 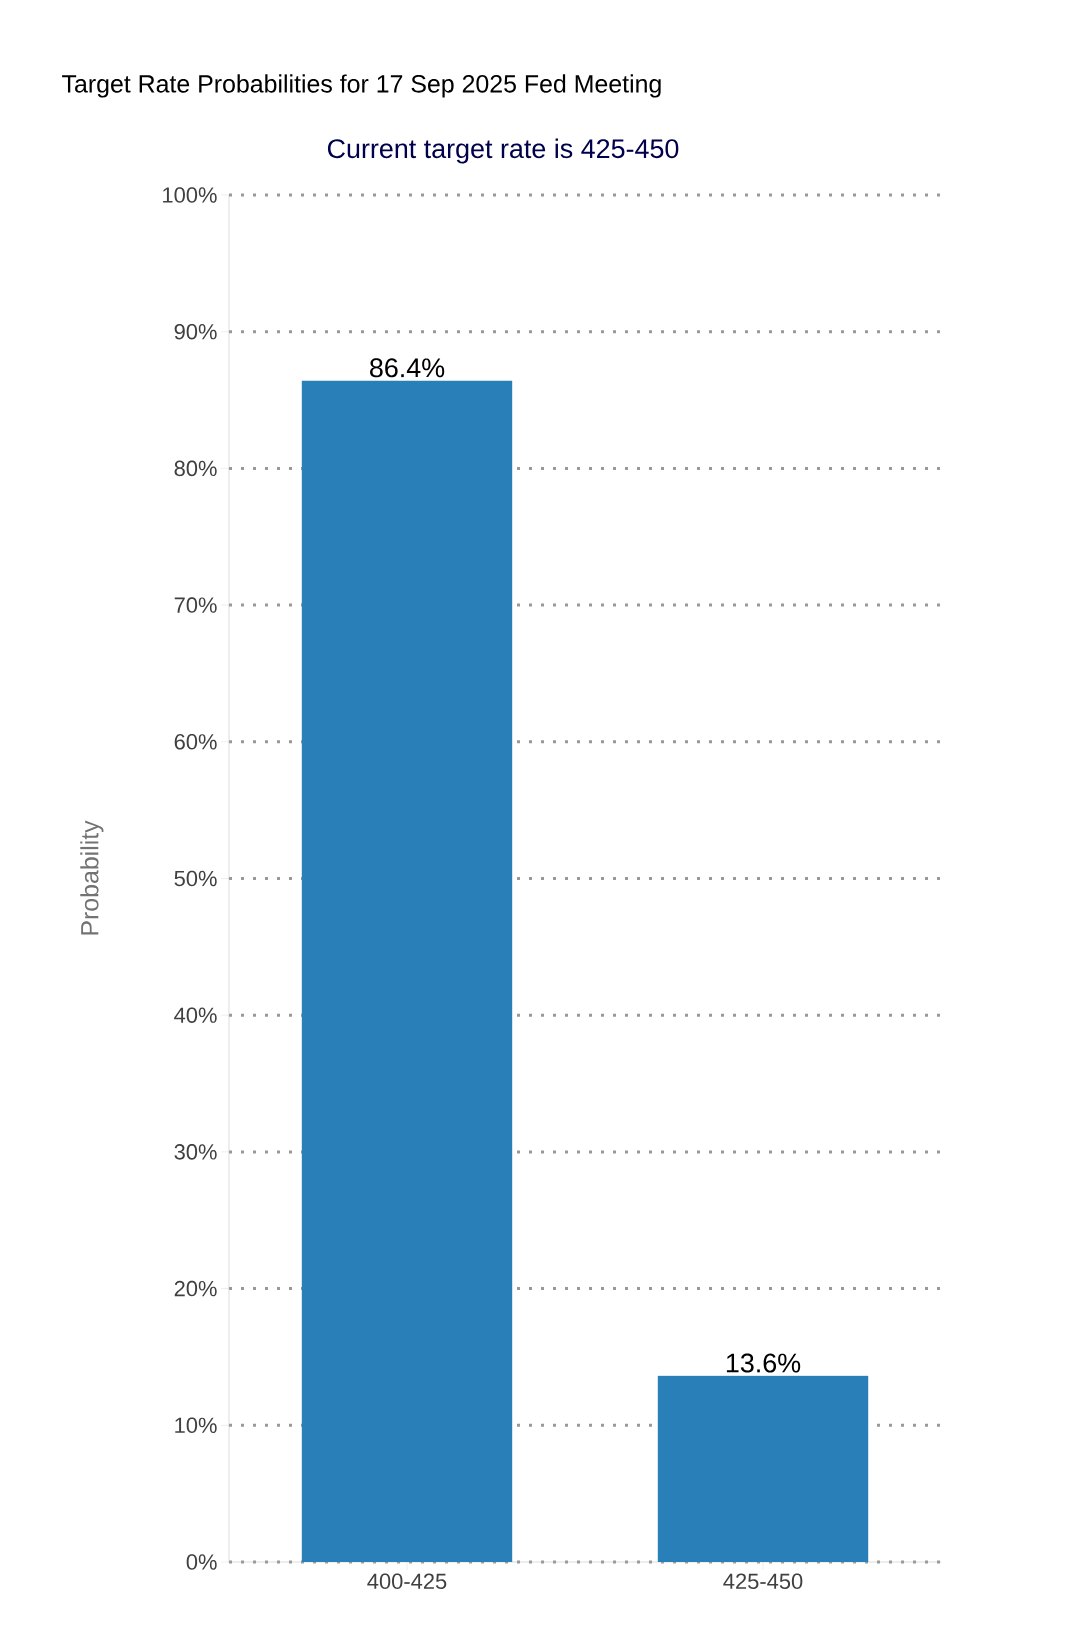 What do you see at coordinates (195, 331) in the screenshot?
I see `y-tick-label: 90%` at bounding box center [195, 331].